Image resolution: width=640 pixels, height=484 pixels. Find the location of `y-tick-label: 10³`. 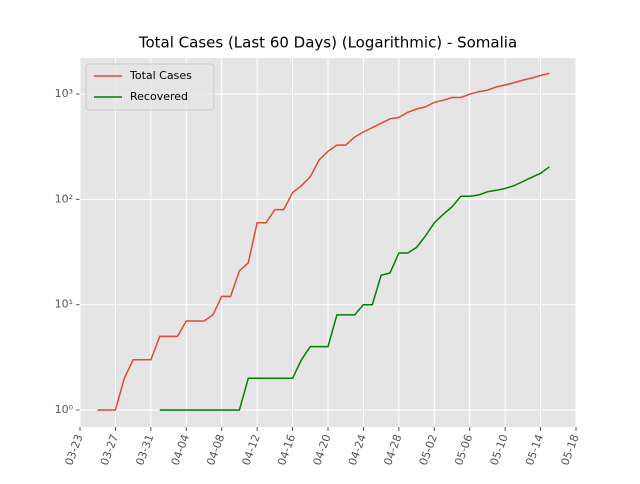

y-tick-label: 10³ is located at coordinates (64, 93).